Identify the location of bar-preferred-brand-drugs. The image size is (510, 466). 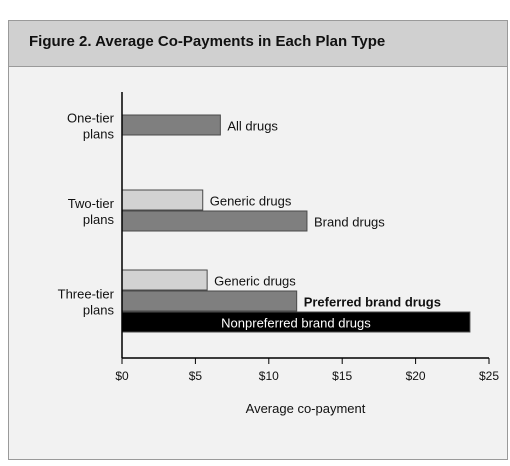
(209, 301).